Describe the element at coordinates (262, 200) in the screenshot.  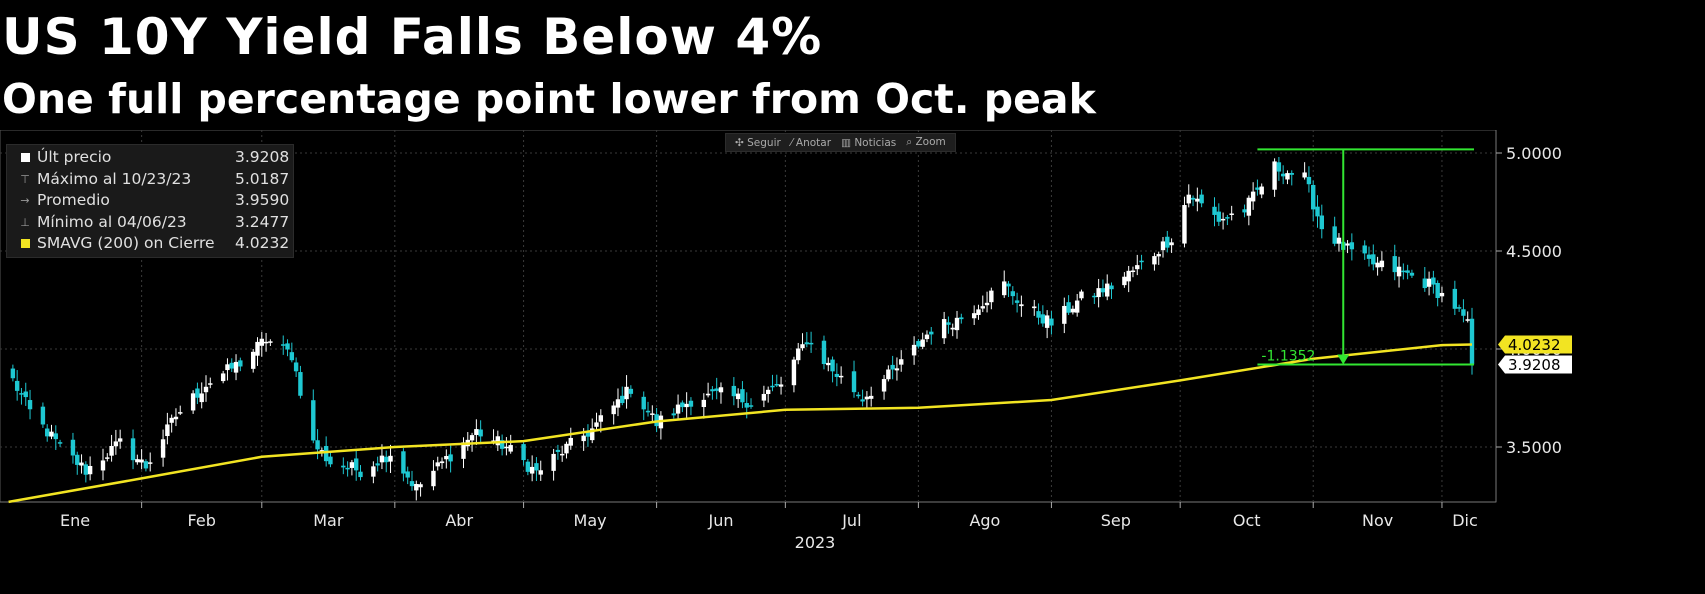
I see `legend-value: 3.9590` at that location.